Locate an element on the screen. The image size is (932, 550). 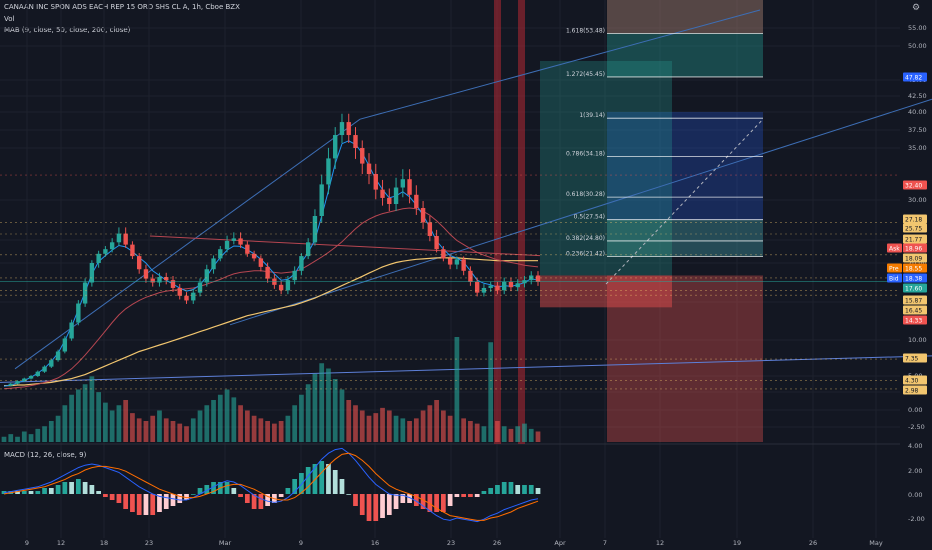
x-tick-label: 26 is located at coordinates (497, 543).